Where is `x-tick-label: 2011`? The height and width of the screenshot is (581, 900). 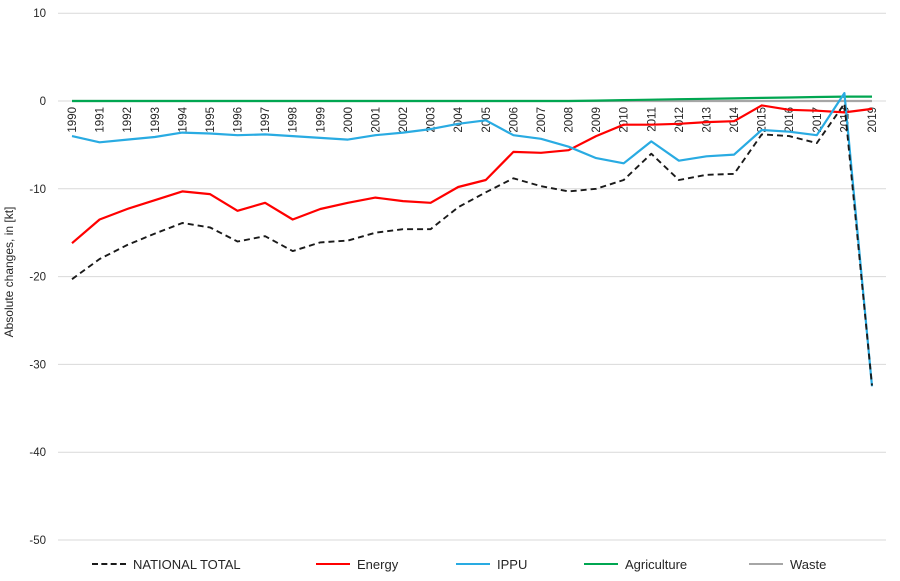 x-tick-label: 2011 is located at coordinates (652, 119).